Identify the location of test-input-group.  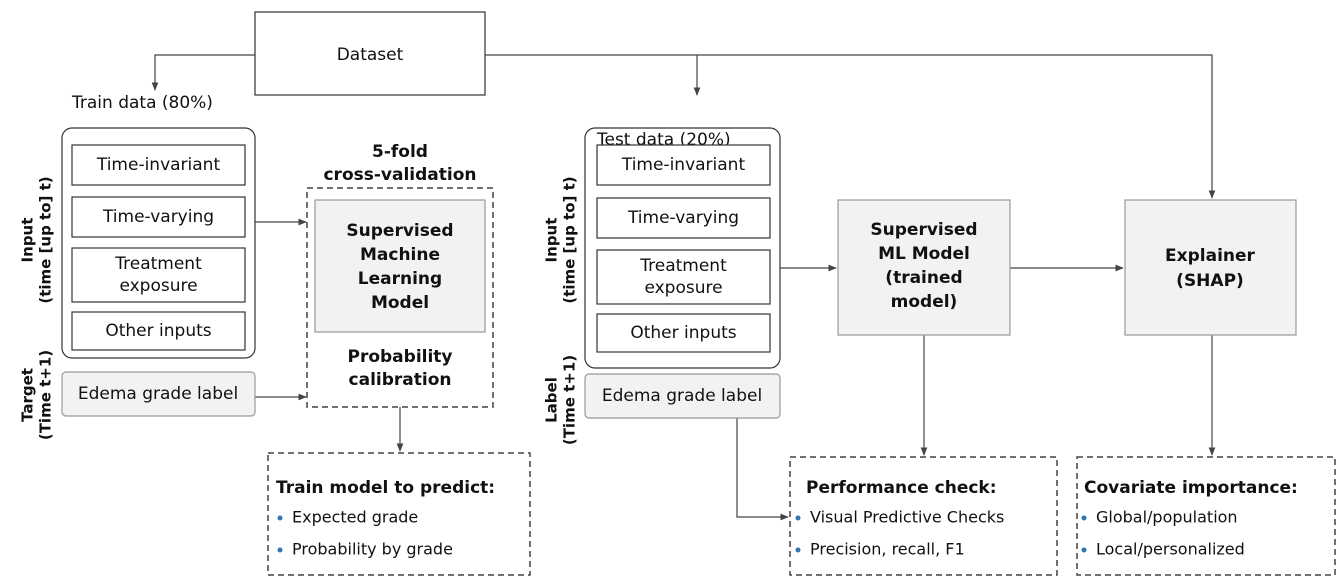
(682, 248).